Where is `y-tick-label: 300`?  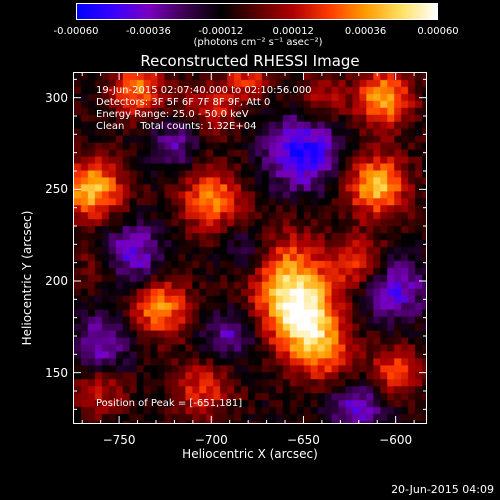 y-tick-label: 300 is located at coordinates (56, 97).